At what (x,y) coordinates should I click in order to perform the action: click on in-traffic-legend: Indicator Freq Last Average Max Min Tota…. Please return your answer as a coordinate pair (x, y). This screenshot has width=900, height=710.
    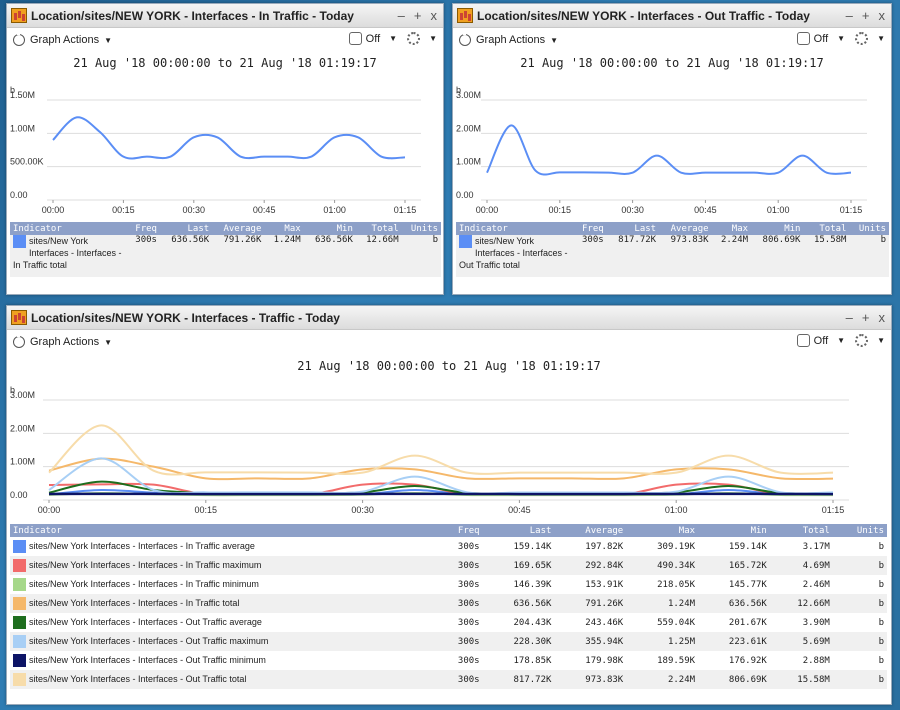
    Looking at the image, I should click on (225, 249).